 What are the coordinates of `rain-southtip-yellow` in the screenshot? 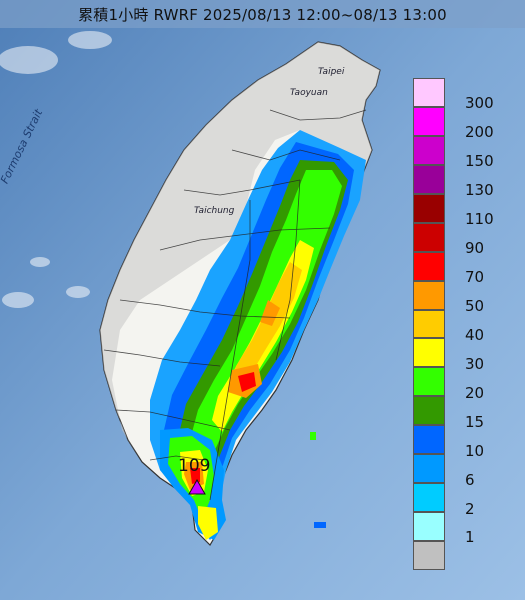 It's located at (208, 523).